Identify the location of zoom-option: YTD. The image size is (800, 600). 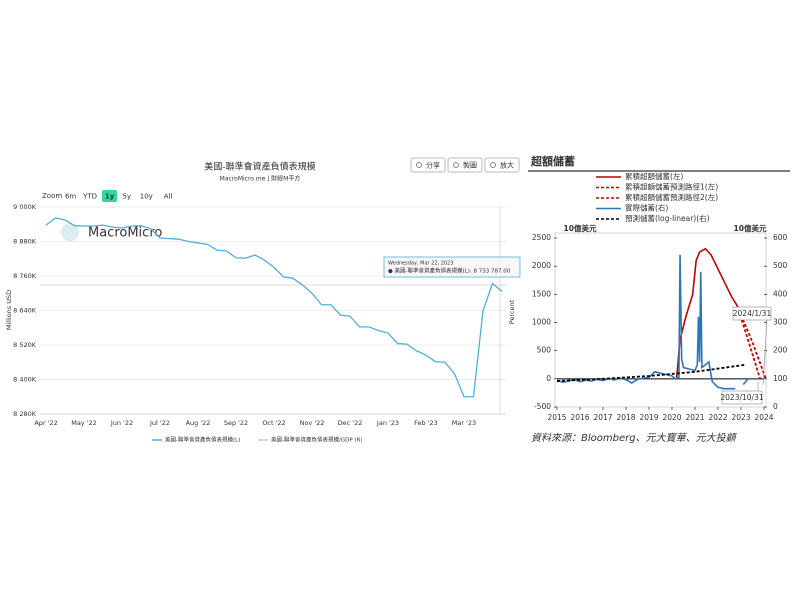
(89, 197).